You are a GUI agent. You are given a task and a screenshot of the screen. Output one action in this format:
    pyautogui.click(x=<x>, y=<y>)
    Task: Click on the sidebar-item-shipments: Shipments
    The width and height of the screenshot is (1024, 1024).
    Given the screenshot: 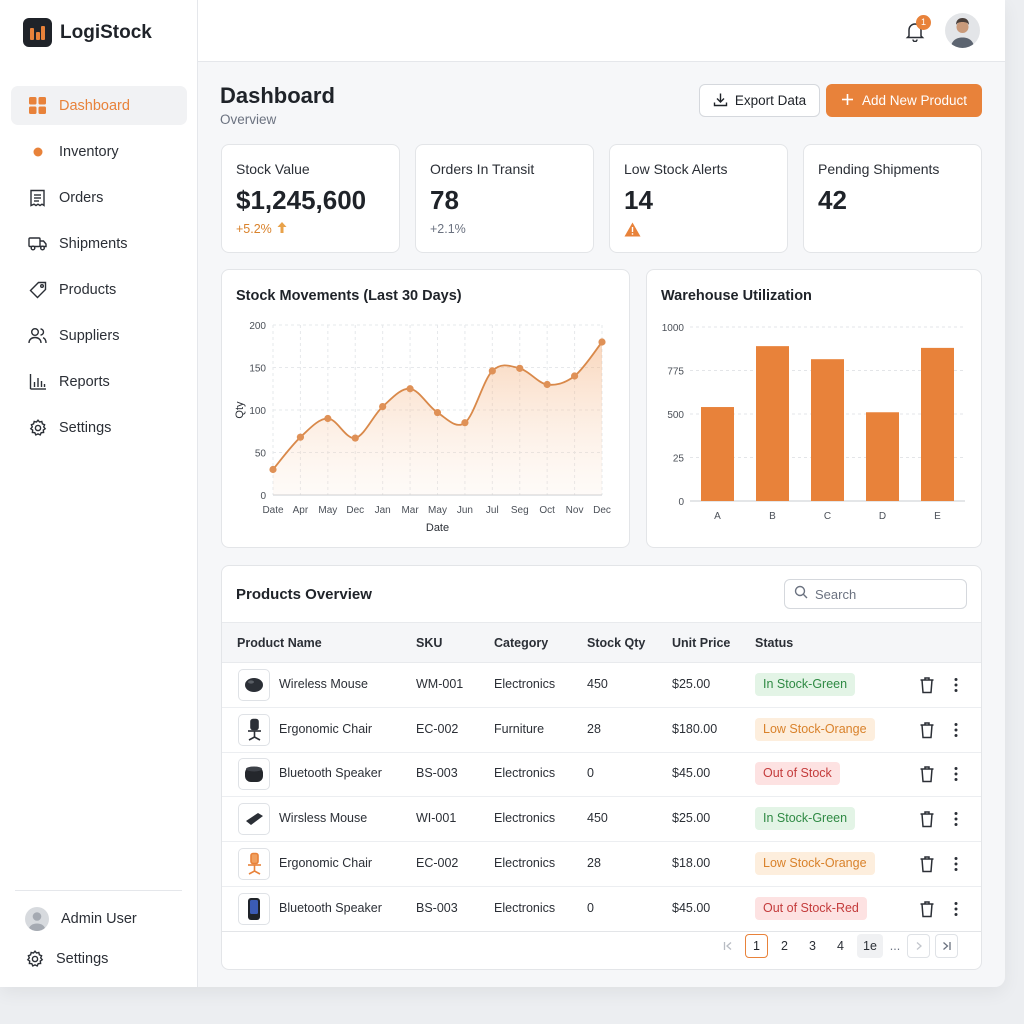 What is the action you would take?
    pyautogui.click(x=99, y=243)
    